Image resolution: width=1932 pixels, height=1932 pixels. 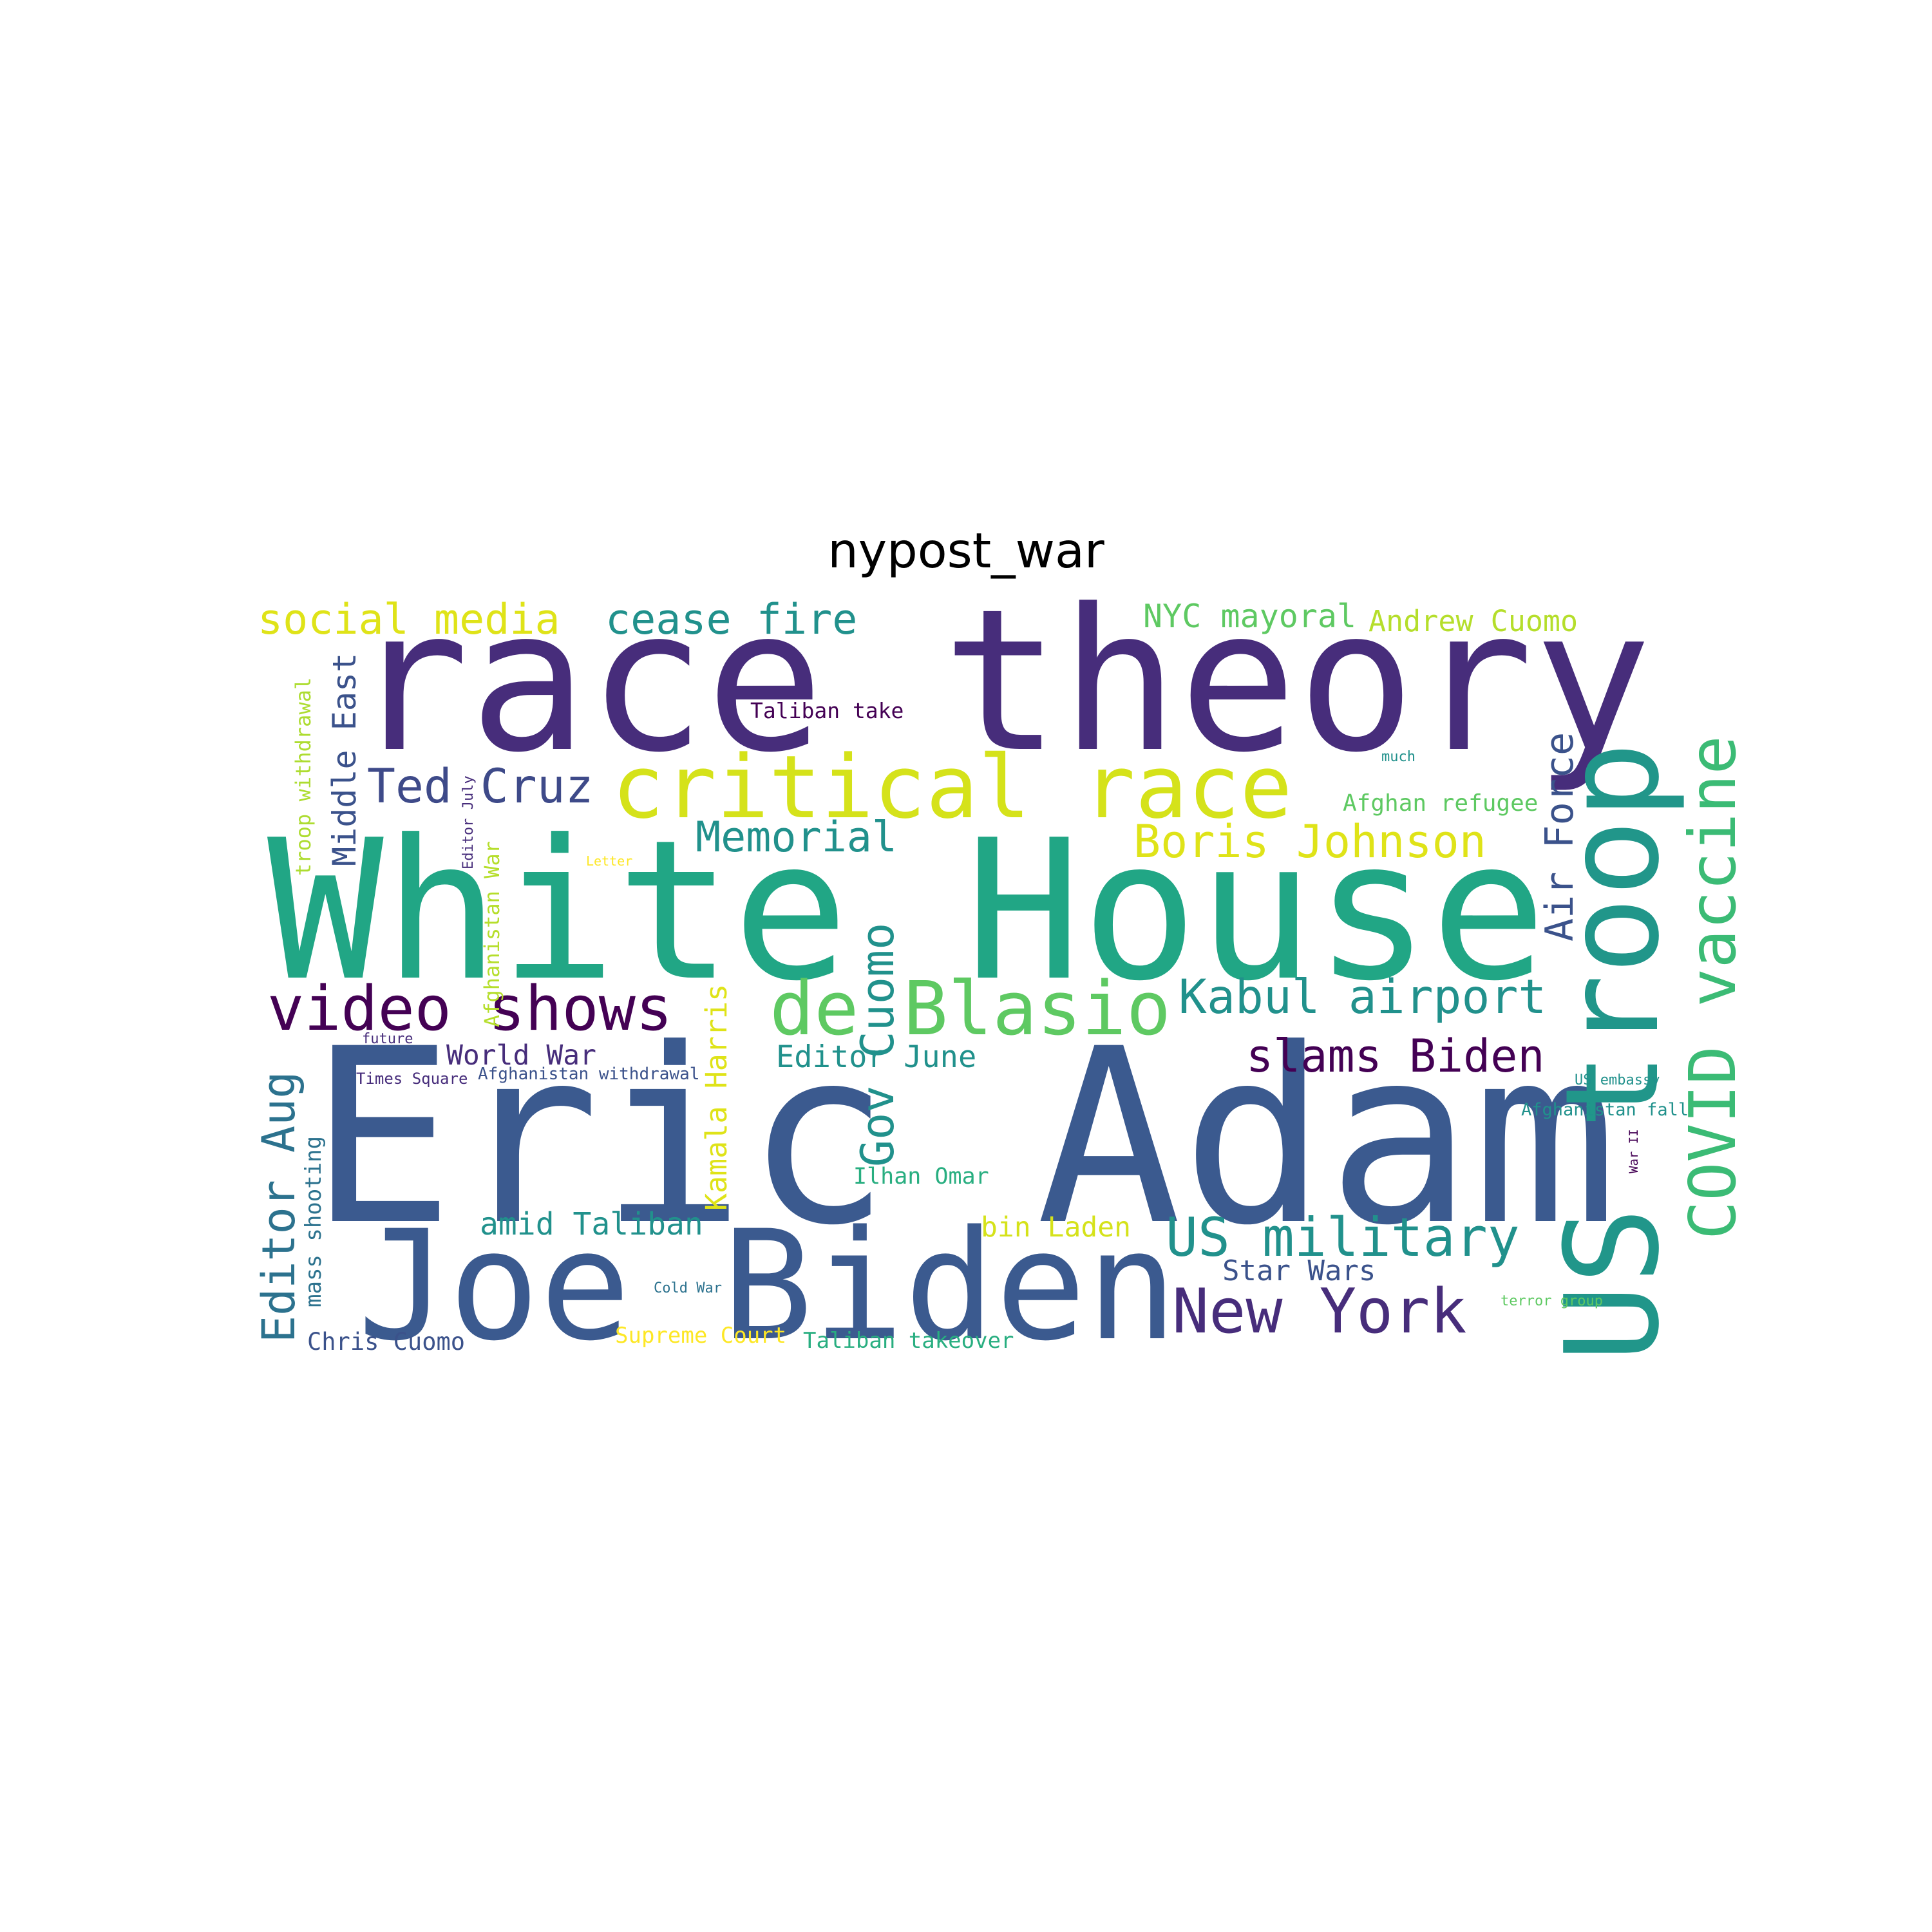 I want to click on word-war-ii: War II, so click(x=1634, y=1151).